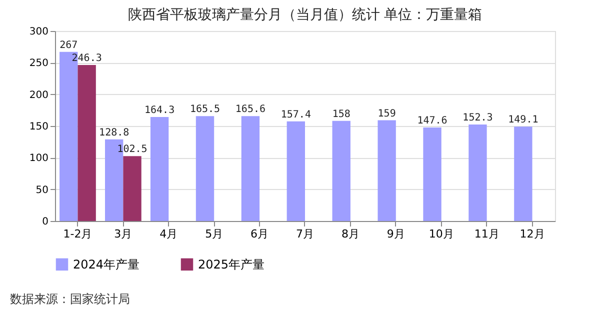  What do you see at coordinates (77, 234) in the screenshot?
I see `x-tick-label: 1-2月` at bounding box center [77, 234].